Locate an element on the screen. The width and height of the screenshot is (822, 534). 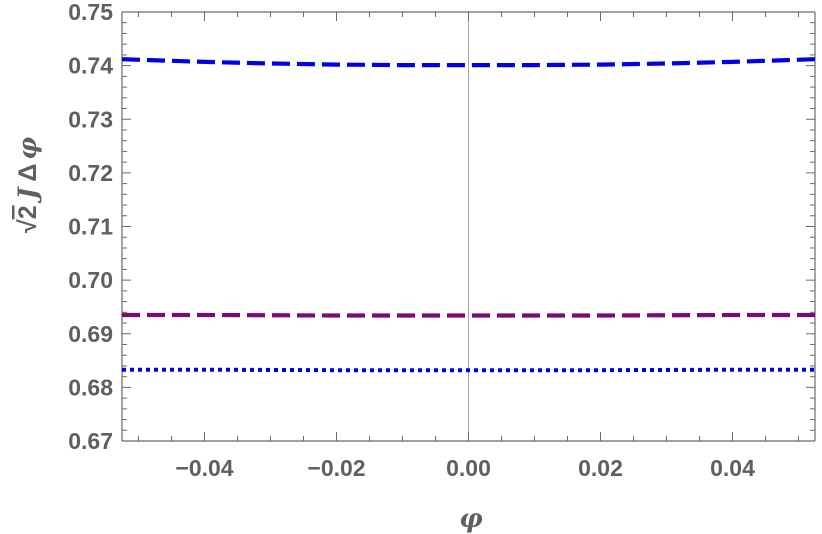
y-axis-title-phi: φ is located at coordinates (27, 148).